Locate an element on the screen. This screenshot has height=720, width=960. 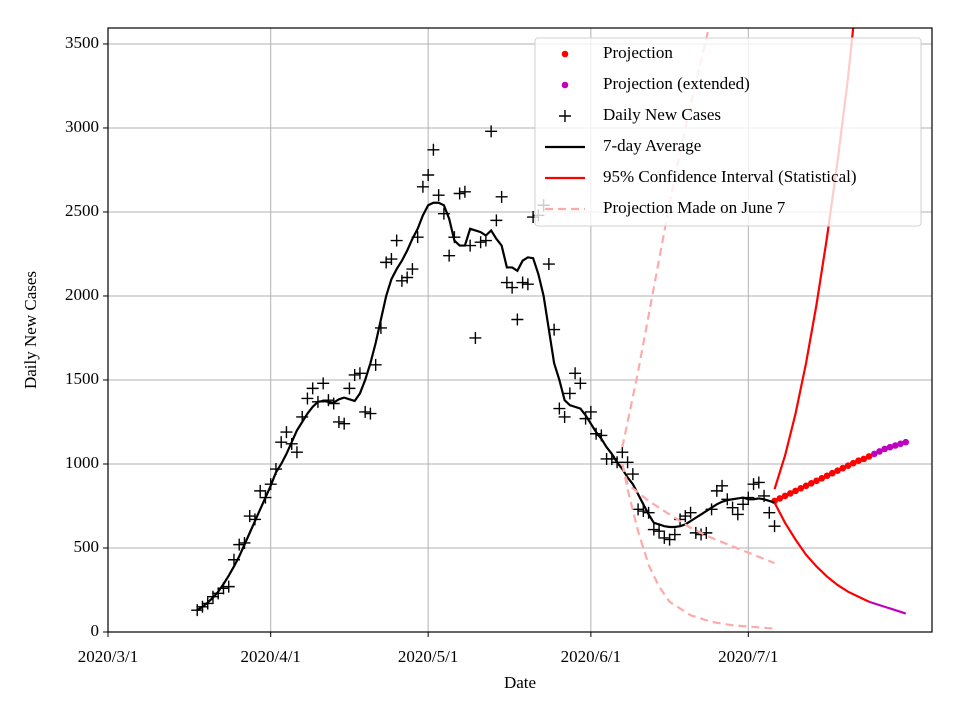
legend-box is located at coordinates (728, 132).